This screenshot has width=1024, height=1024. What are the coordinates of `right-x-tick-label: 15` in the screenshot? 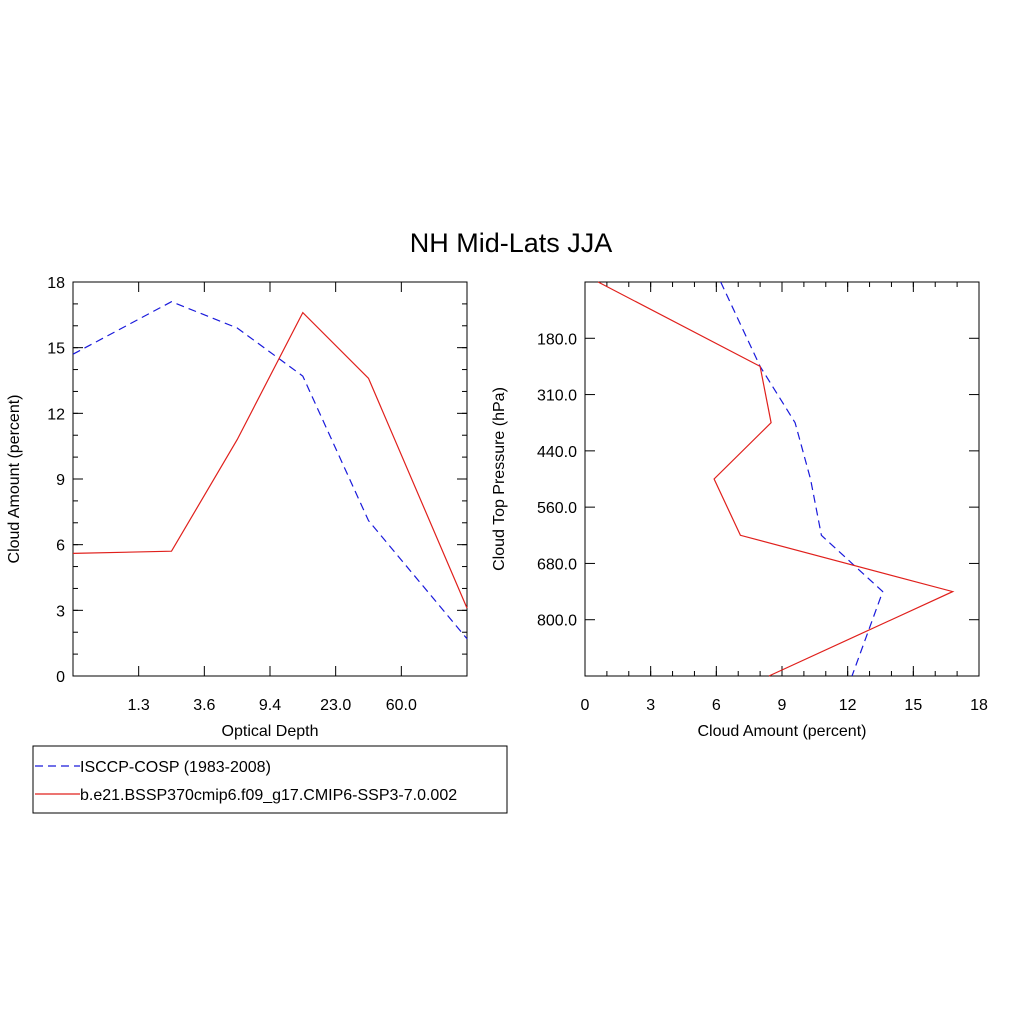 It's located at (913, 705).